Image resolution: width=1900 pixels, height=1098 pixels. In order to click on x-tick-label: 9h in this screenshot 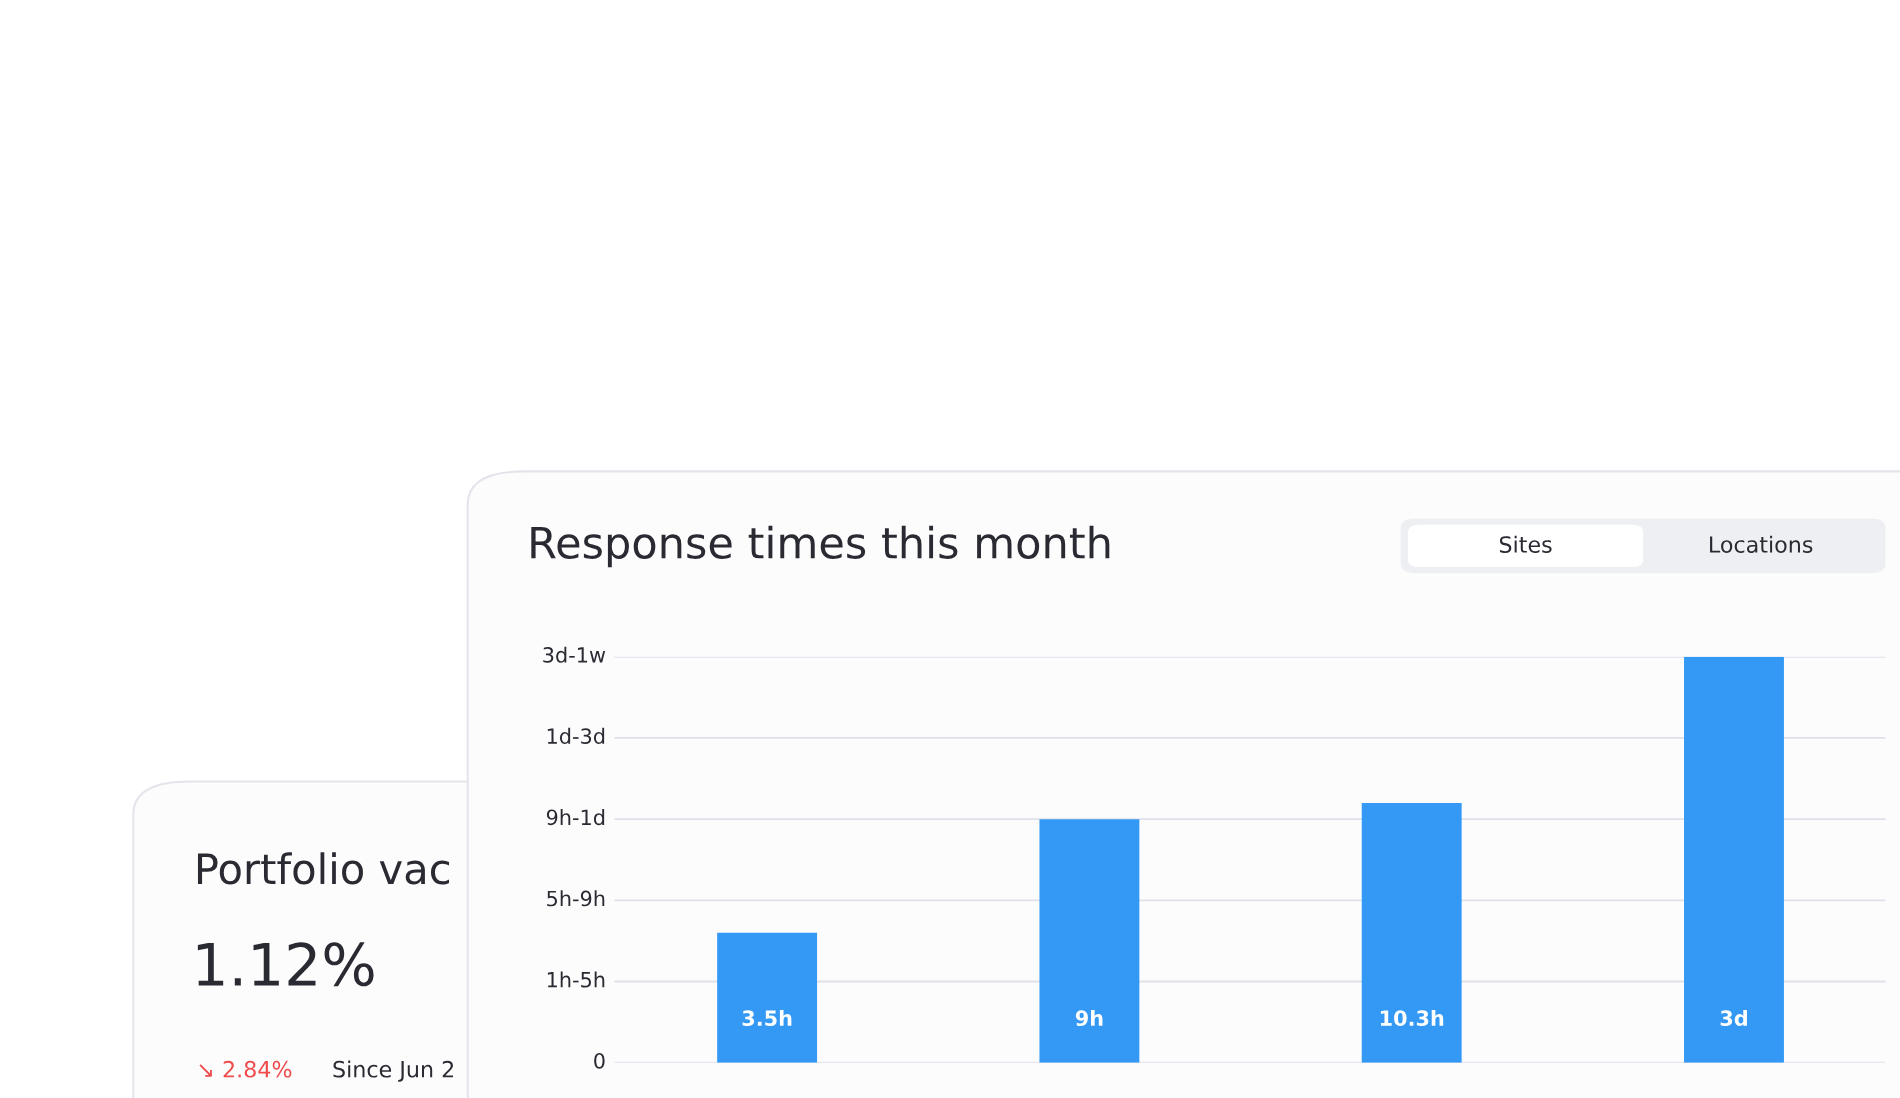, I will do `click(1089, 1018)`.